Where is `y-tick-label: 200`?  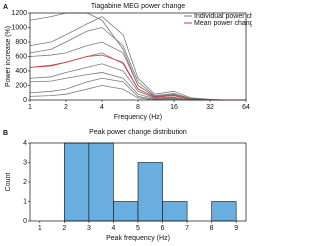
y-tick-label: 200 is located at coordinates (21, 85).